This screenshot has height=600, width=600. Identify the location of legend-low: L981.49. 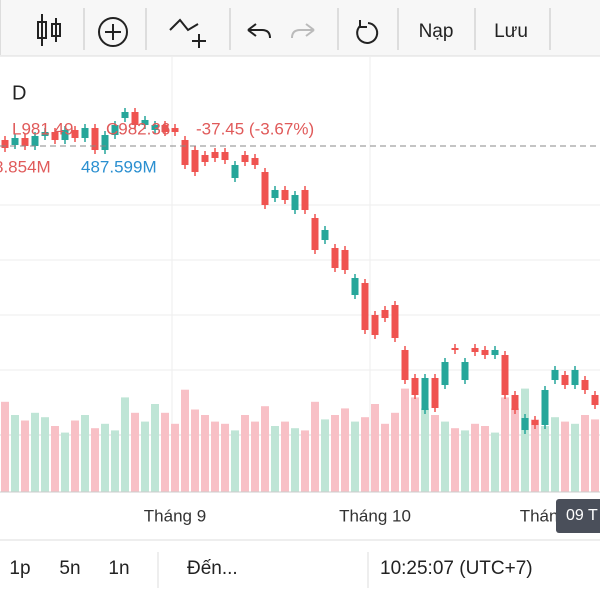
(42, 128).